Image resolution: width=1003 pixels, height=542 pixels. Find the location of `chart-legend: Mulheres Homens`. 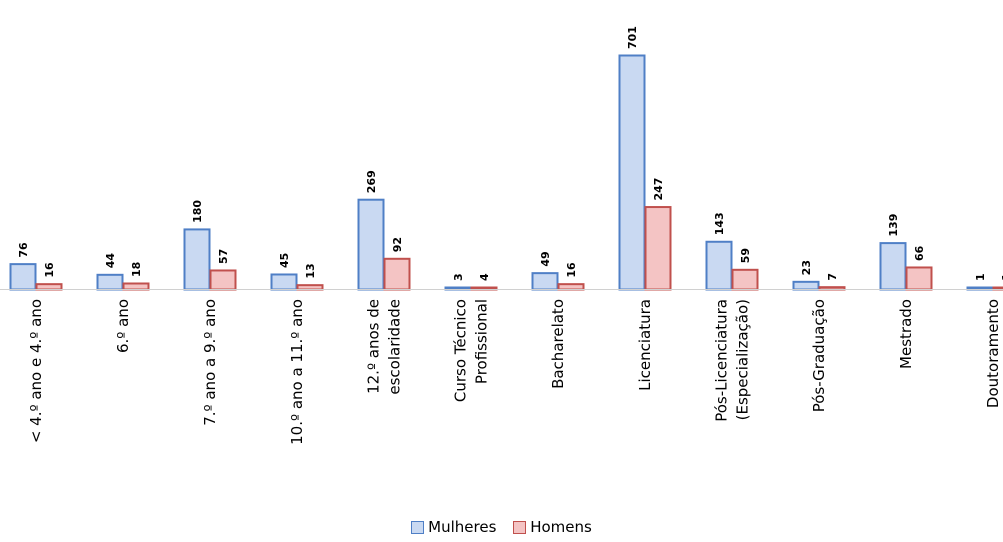

chart-legend: Mulheres Homens is located at coordinates (501, 528).